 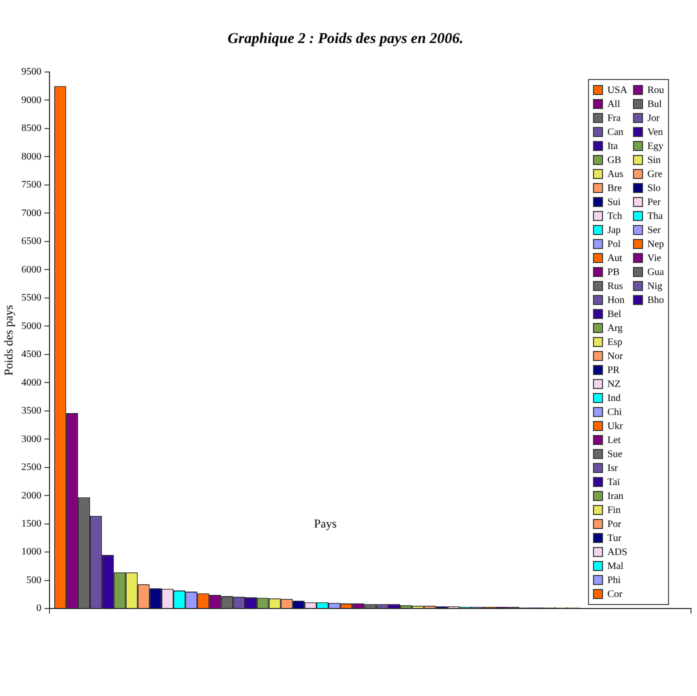 I want to click on legend-label: Bul, so click(x=654, y=104).